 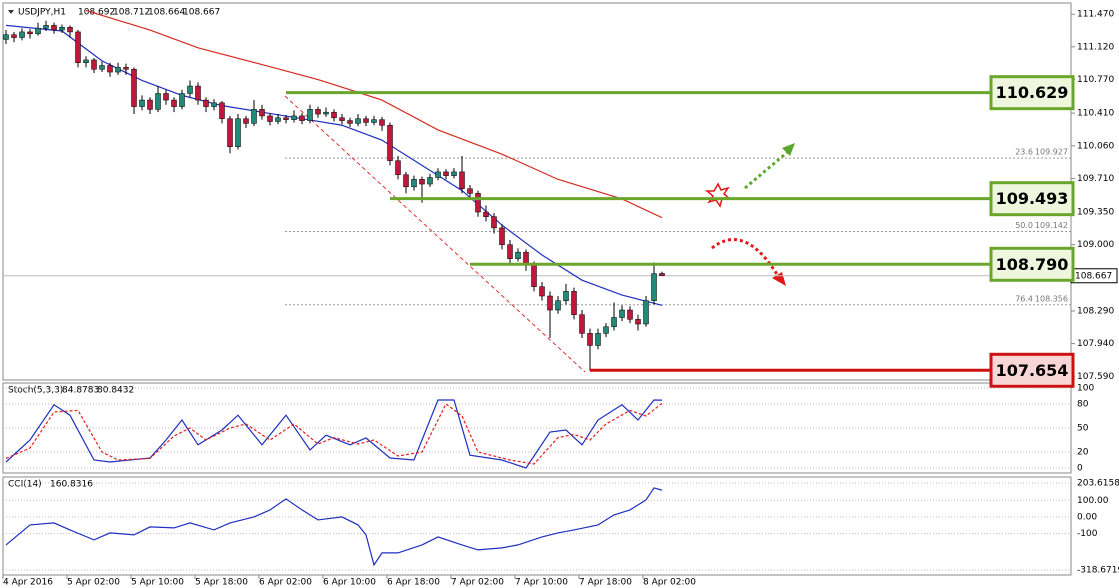 What do you see at coordinates (80, 391) in the screenshot?
I see `stoch-main-value: 84.8783` at bounding box center [80, 391].